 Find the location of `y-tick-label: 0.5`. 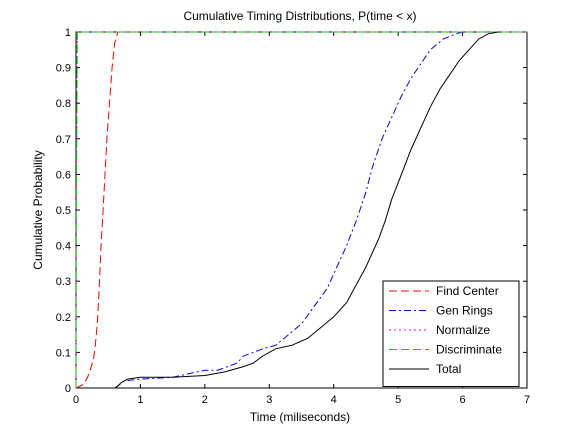

y-tick-label: 0.5 is located at coordinates (63, 211).